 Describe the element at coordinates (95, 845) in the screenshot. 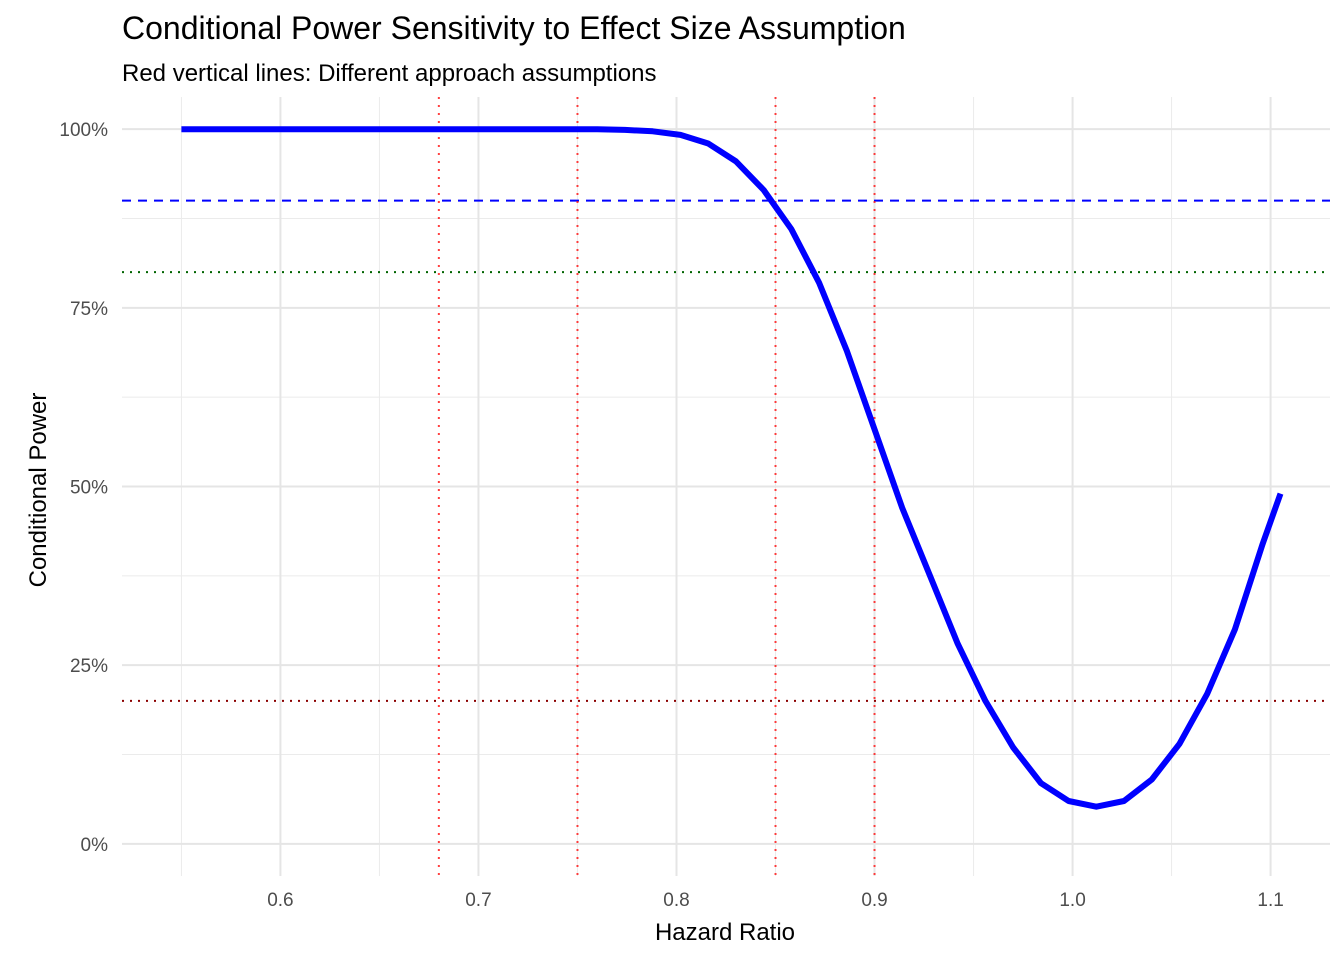

I see `y-tick-label: 0%` at that location.